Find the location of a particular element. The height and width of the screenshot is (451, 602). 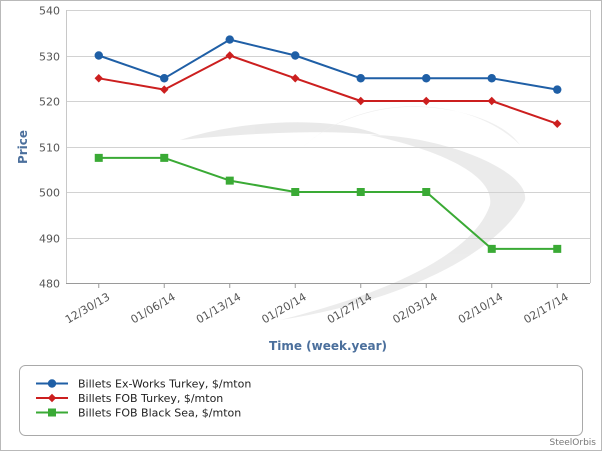

legend-item: Billets Ex-Works Turkey, $/mton is located at coordinates (143, 384).